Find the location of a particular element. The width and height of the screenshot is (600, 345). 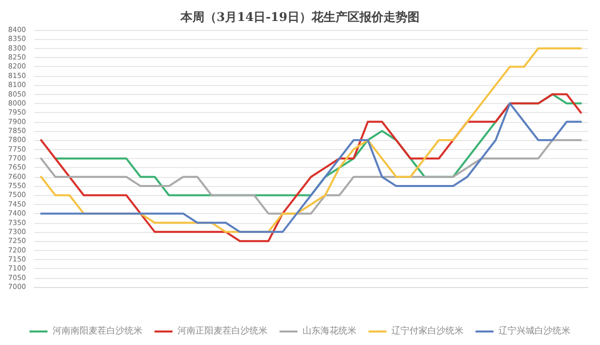

legend-label: 辽宁付家白沙统米 is located at coordinates (428, 331).